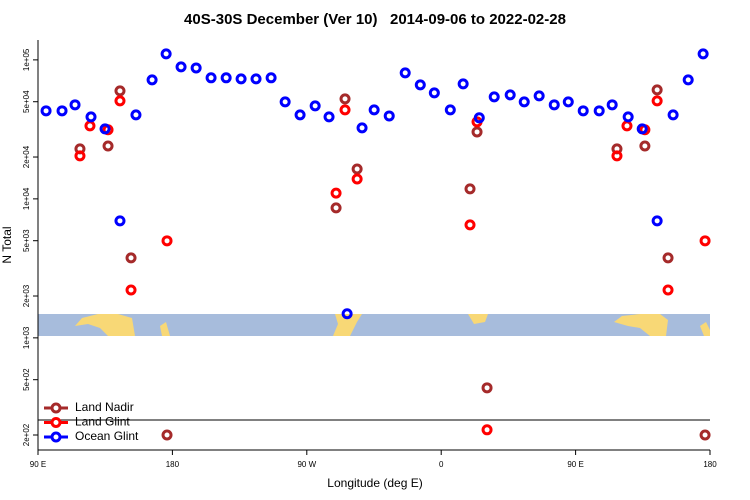 The height and width of the screenshot is (500, 750). Describe the element at coordinates (26, 240) in the screenshot. I see `y-tick-label: 5e+03` at that location.